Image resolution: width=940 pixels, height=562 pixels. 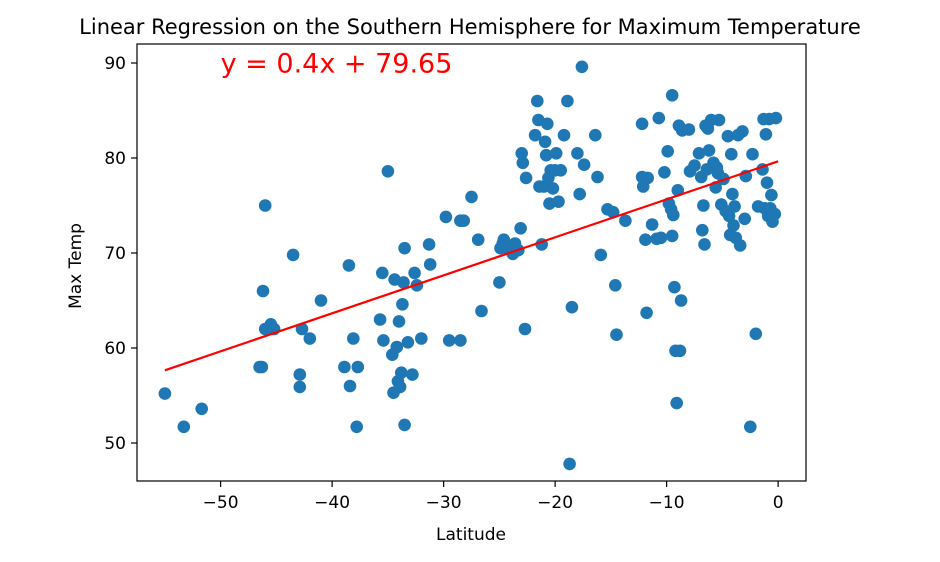 I want to click on y-axis-label: Max Temp, so click(x=76, y=266).